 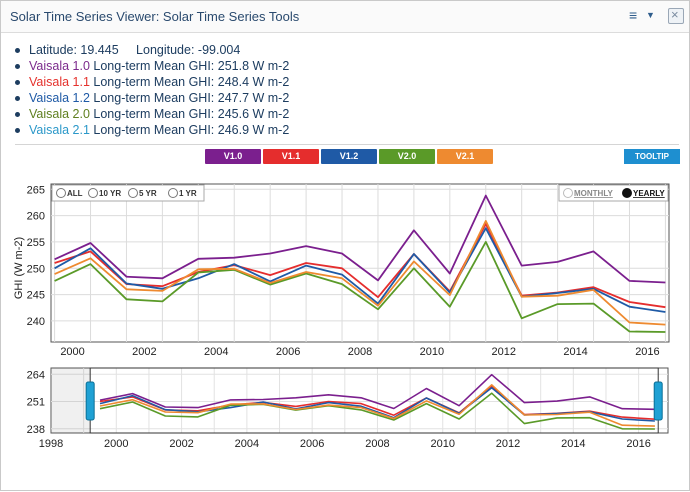 What do you see at coordinates (148, 193) in the screenshot?
I see `range-label: 5 YR` at bounding box center [148, 193].